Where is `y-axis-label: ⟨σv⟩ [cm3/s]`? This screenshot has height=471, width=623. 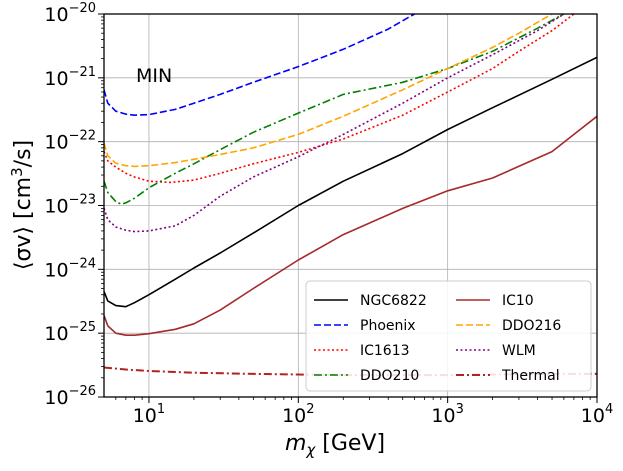 y-axis-label: ⟨σv⟩ [cm3/s] is located at coordinates (22, 205).